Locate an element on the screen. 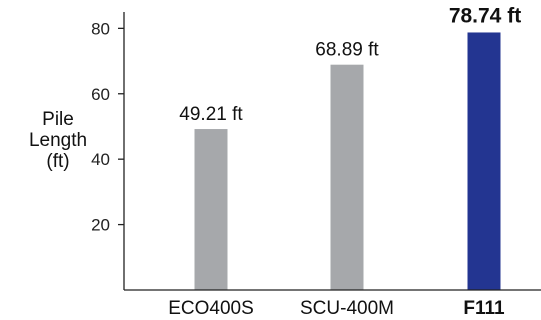 Image resolution: width=541 pixels, height=320 pixels. y-axis-title-line: Pile is located at coordinates (58, 119).